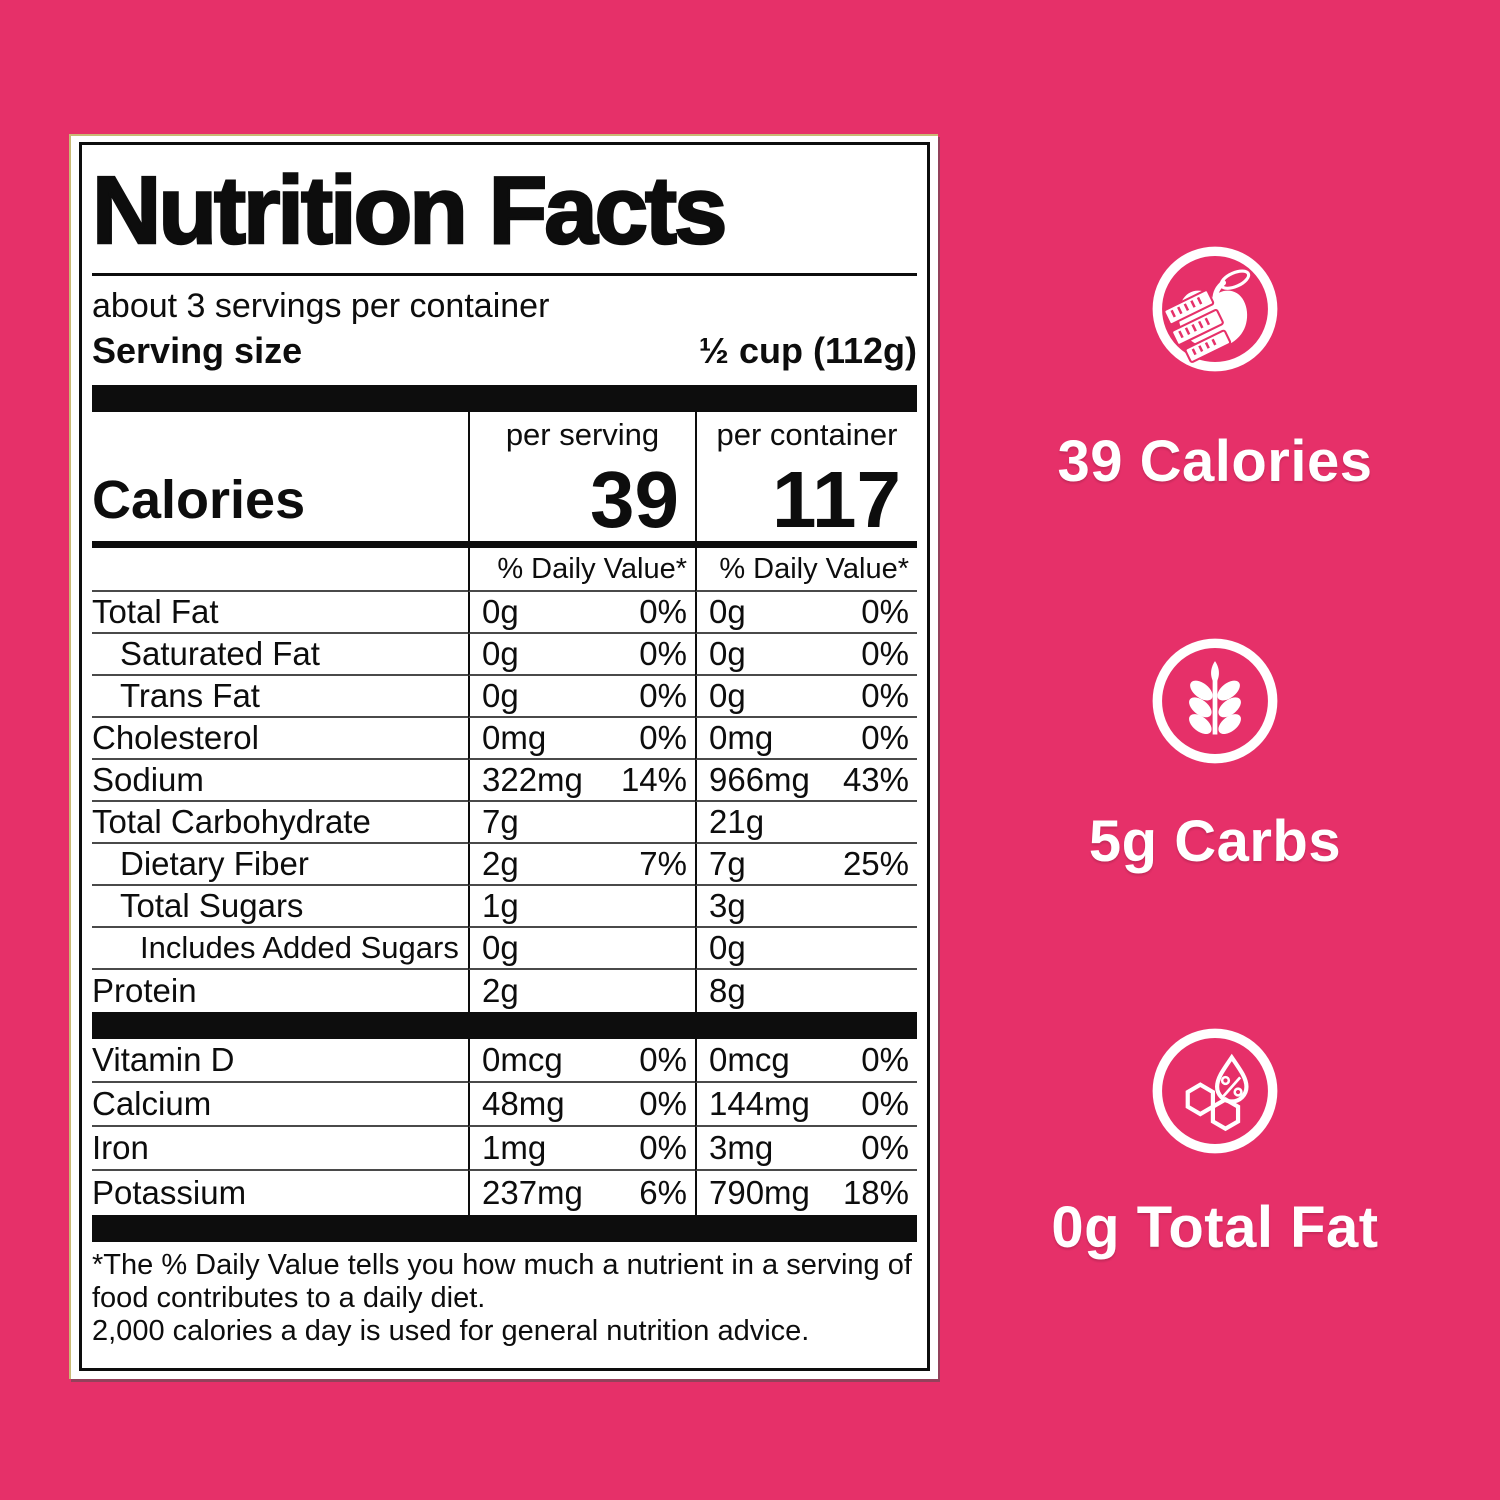  What do you see at coordinates (806, 991) in the screenshot?
I see `nutrient-value-cell: 8g` at bounding box center [806, 991].